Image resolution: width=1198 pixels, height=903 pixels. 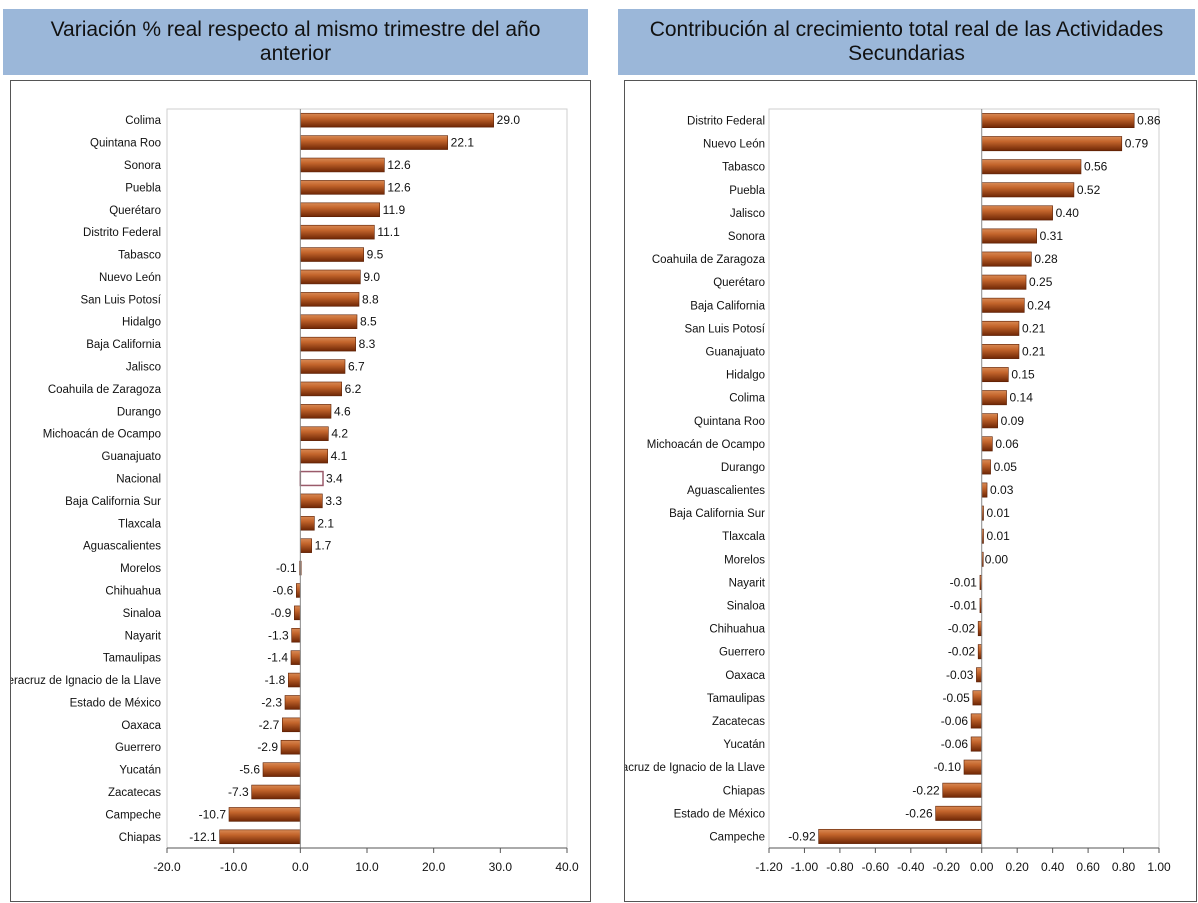 I want to click on bar-baja-california-sur, so click(x=311, y=501).